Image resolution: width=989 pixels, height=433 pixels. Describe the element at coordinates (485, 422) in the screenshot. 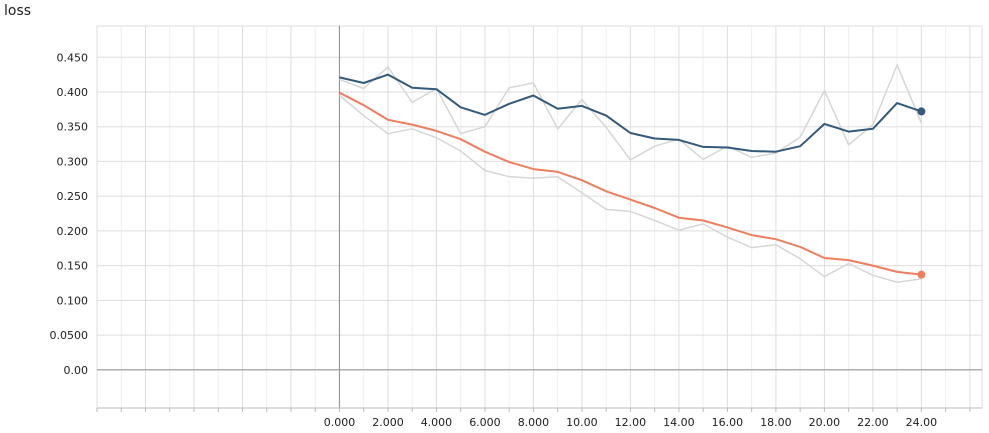

I see `x-tick-label: 6.000` at that location.